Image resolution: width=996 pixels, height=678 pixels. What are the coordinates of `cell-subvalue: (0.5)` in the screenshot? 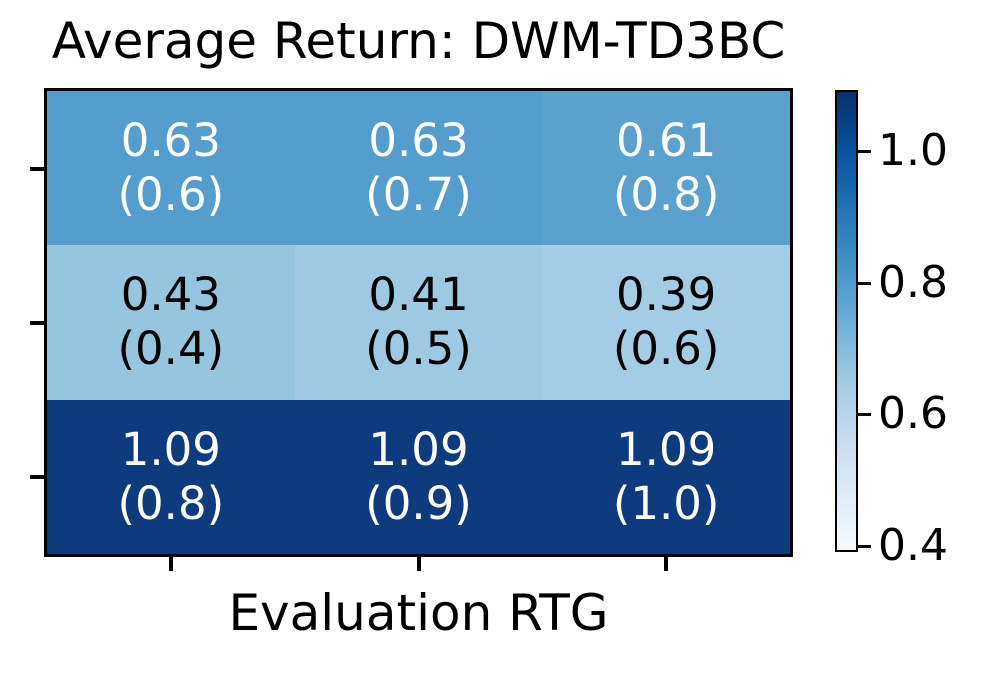 It's located at (418, 349).